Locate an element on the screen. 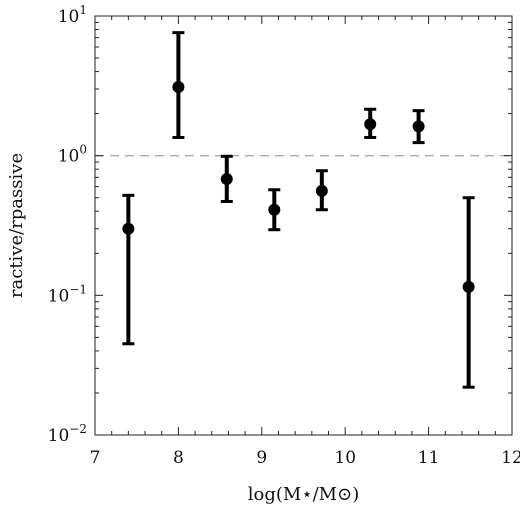 This screenshot has height=510, width=520. y-tick-labels: 10⁻² 10⁻¹ 10⁰ 10¹ is located at coordinates (67, 224).